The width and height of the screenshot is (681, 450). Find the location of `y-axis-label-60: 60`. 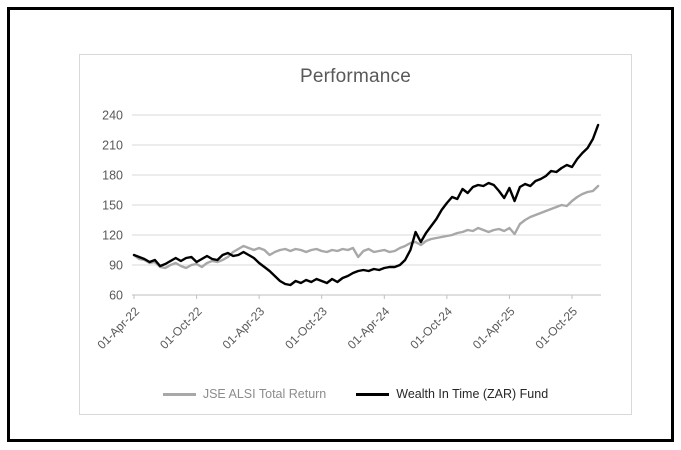

y-axis-label-60: 60 is located at coordinates (116, 296).